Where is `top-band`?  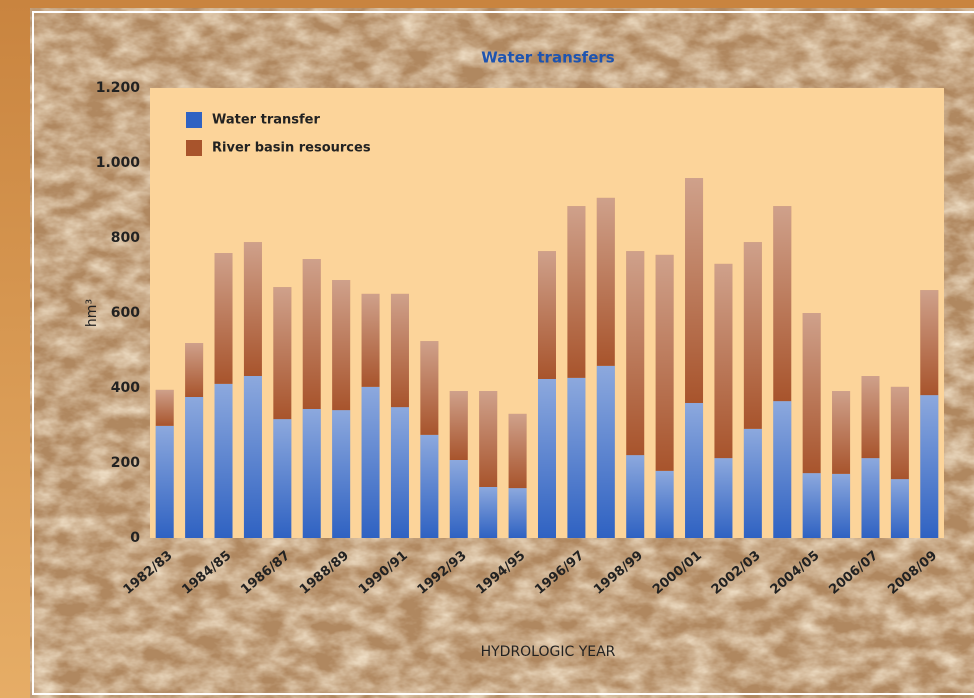 top-band is located at coordinates (487, 4).